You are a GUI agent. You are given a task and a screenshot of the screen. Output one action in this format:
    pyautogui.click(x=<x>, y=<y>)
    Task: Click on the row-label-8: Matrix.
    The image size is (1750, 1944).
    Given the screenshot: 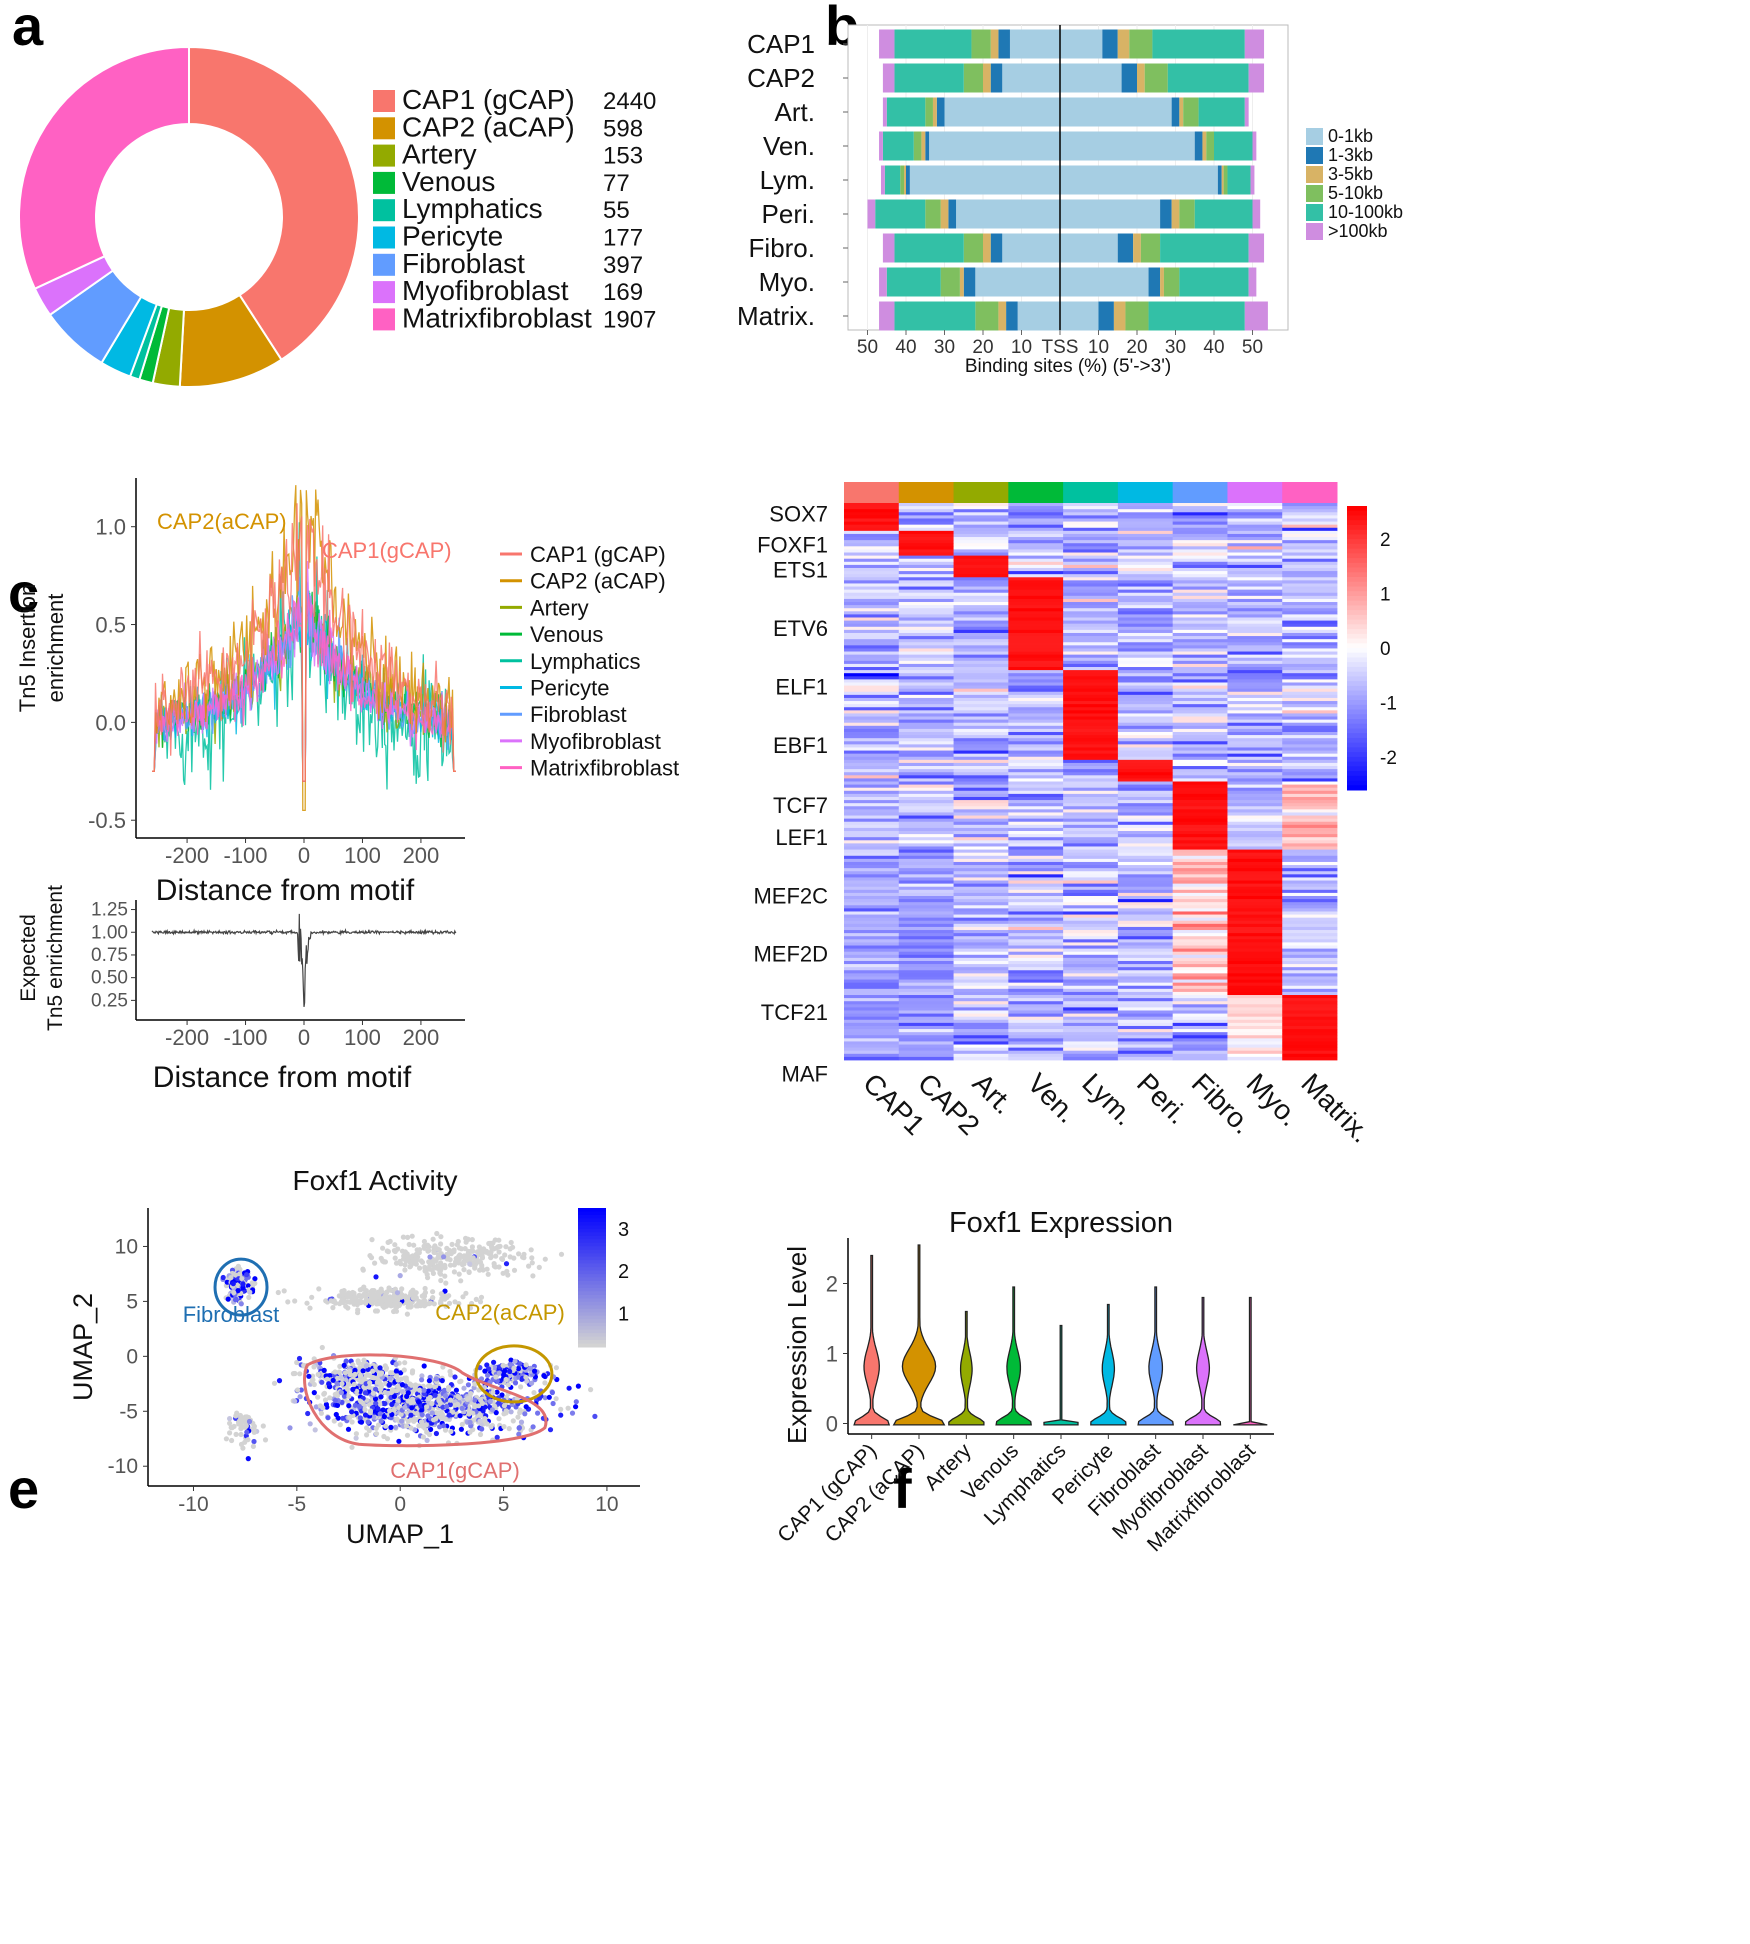 What is the action you would take?
    pyautogui.click(x=776, y=316)
    